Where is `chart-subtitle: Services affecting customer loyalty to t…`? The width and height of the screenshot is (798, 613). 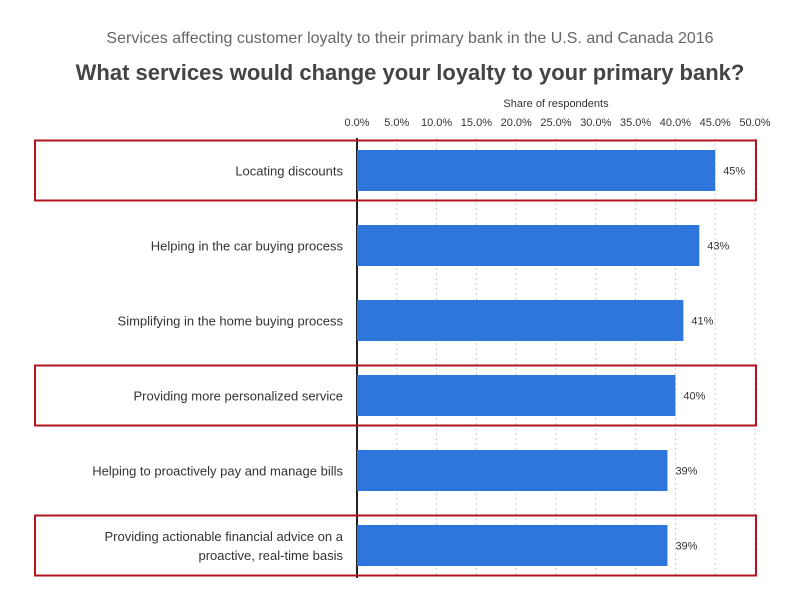 chart-subtitle: Services affecting customer loyalty to t… is located at coordinates (410, 38).